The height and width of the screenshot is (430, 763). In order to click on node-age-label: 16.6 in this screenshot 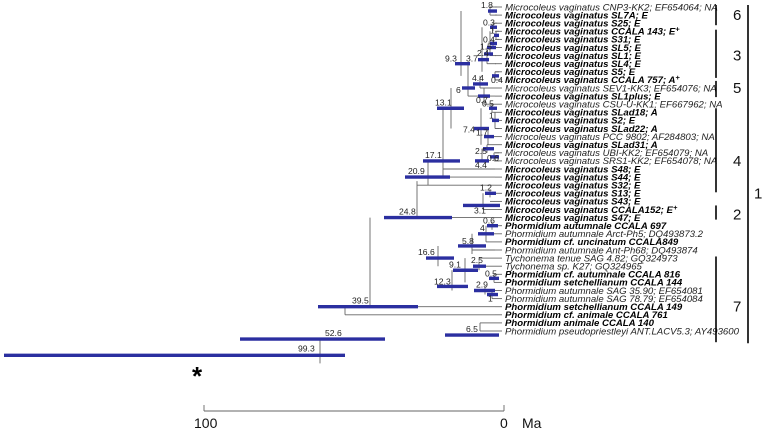, I will do `click(426, 252)`.